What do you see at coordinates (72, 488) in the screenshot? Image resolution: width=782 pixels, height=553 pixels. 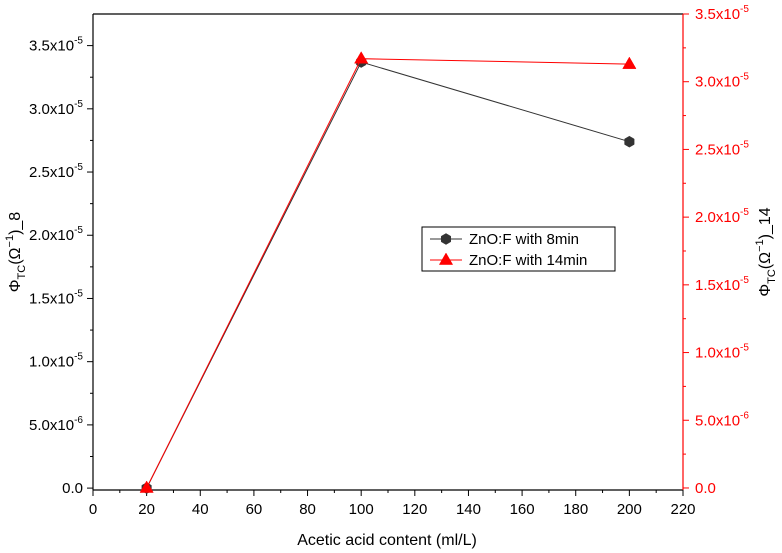 I see `left-tick-label: 0.0` at bounding box center [72, 488].